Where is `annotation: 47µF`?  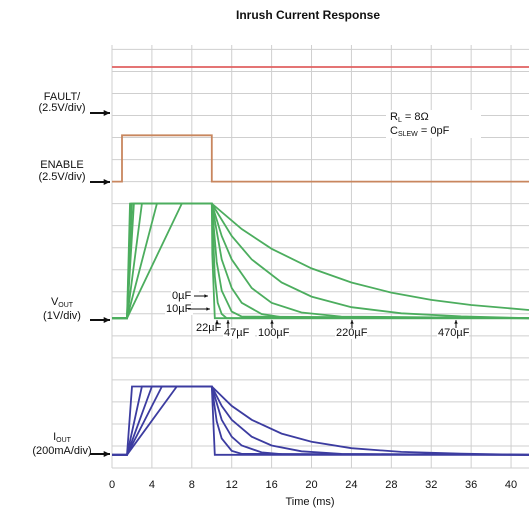 annotation: 47µF is located at coordinates (237, 333).